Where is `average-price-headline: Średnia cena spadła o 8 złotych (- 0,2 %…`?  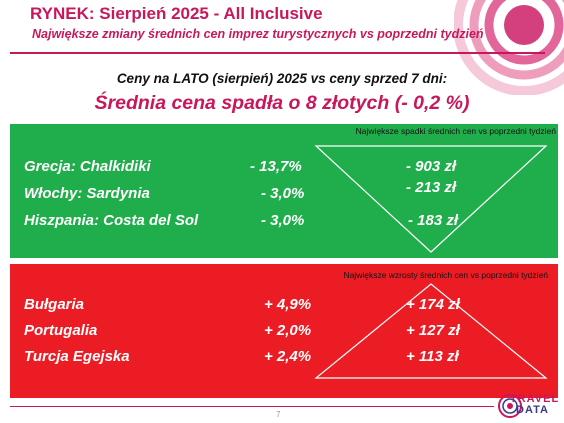
average-price-headline: Średnia cena spadła o 8 złotych (- 0,2 %… is located at coordinates (282, 103).